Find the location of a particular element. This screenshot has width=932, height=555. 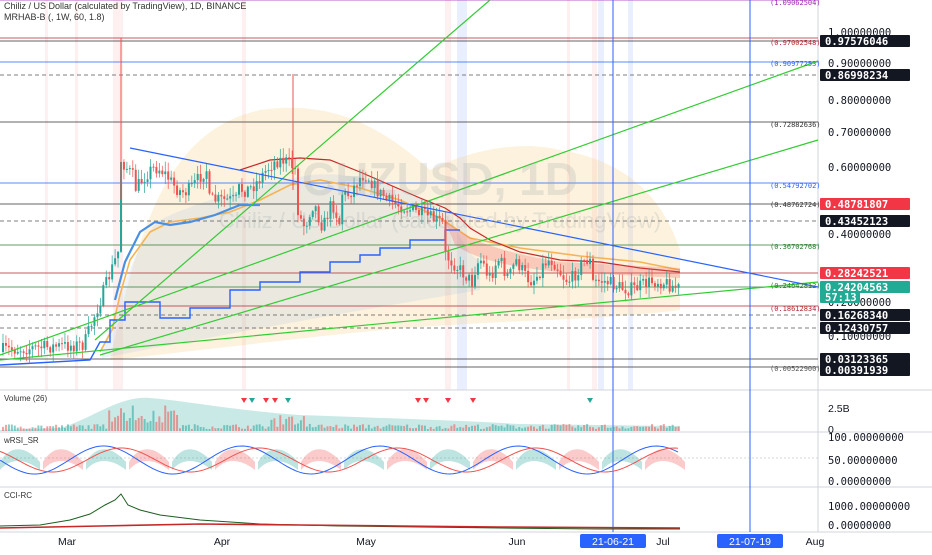

indicator-legend: MRHAB-B (, 1W, 60, 1.8) is located at coordinates (54, 17).